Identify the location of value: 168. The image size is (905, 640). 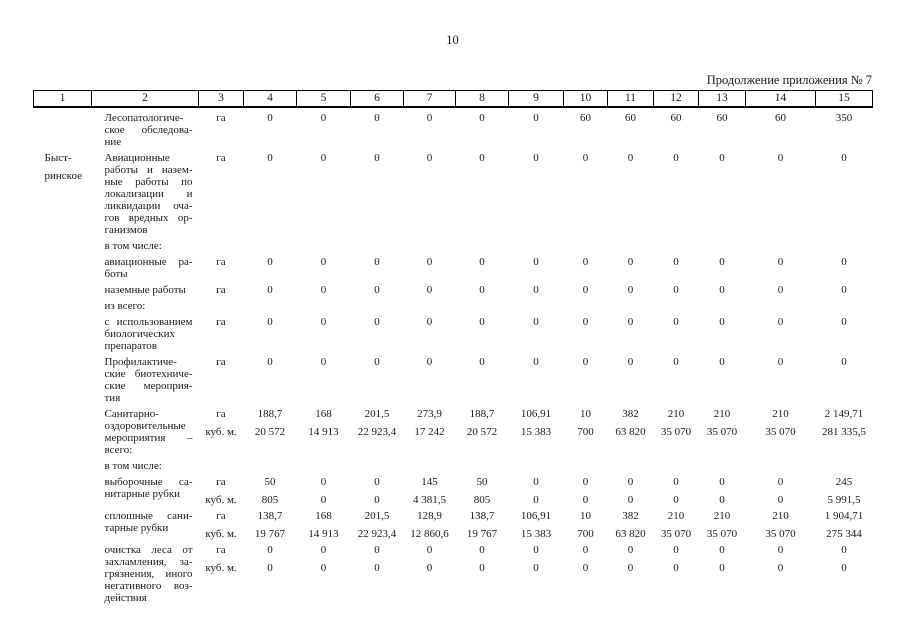
(323, 516).